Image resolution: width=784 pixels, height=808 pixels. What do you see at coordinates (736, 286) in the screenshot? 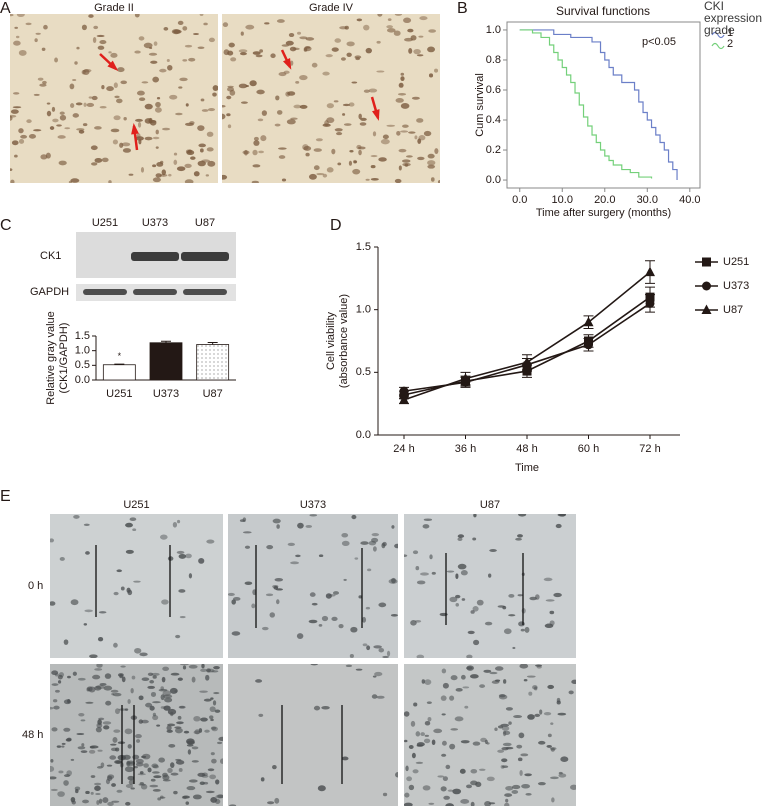
I see `legend-label: U373` at bounding box center [736, 286].